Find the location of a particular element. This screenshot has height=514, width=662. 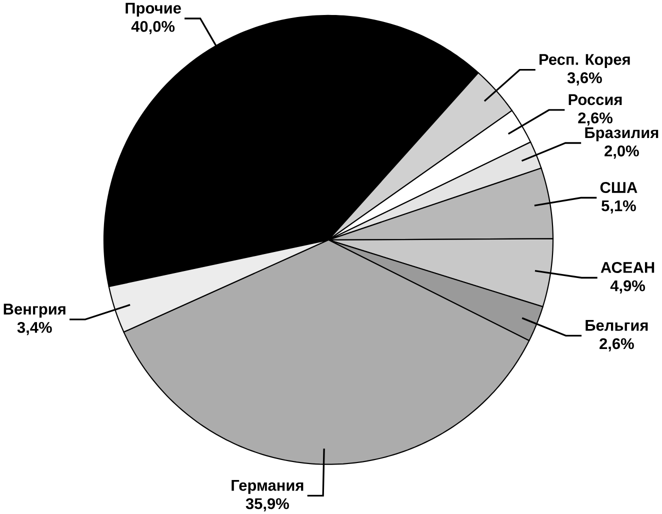

slice-label: Прочие is located at coordinates (153, 9).